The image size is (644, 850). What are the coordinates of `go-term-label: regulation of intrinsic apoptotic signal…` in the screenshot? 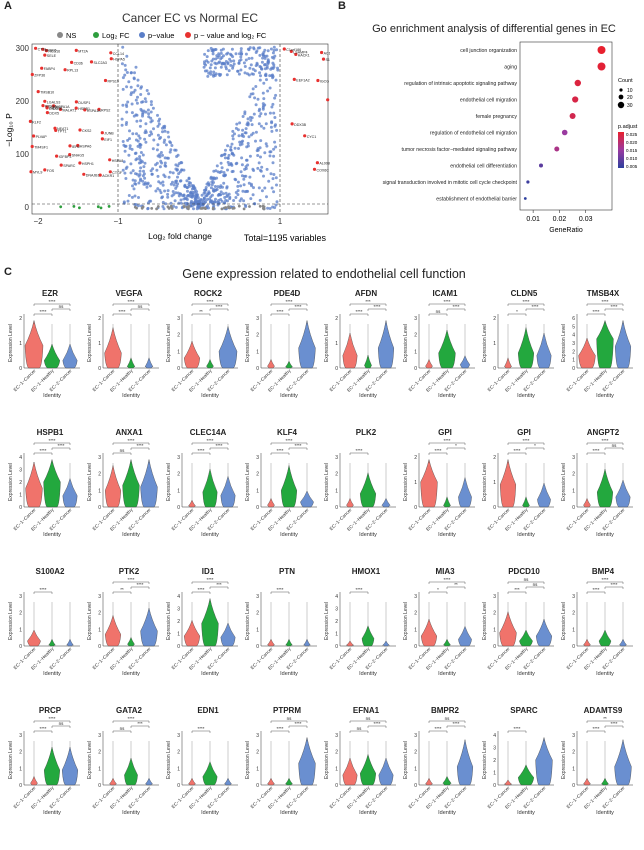 It's located at (460, 84).